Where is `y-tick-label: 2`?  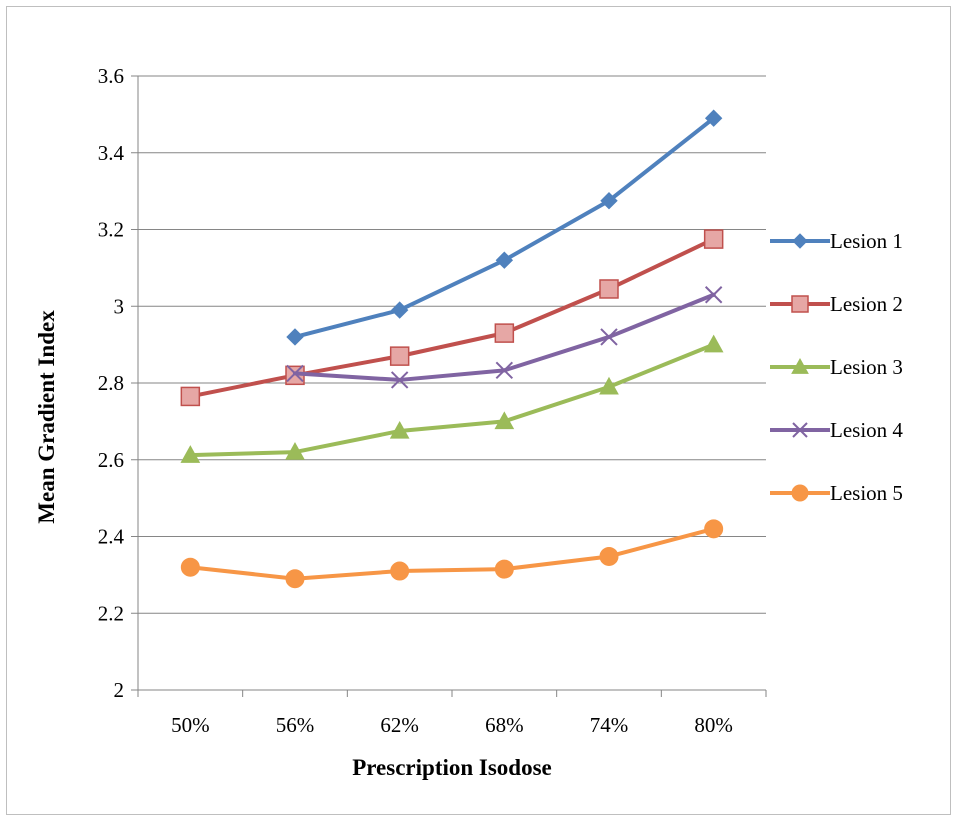 y-tick-label: 2 is located at coordinates (119, 690).